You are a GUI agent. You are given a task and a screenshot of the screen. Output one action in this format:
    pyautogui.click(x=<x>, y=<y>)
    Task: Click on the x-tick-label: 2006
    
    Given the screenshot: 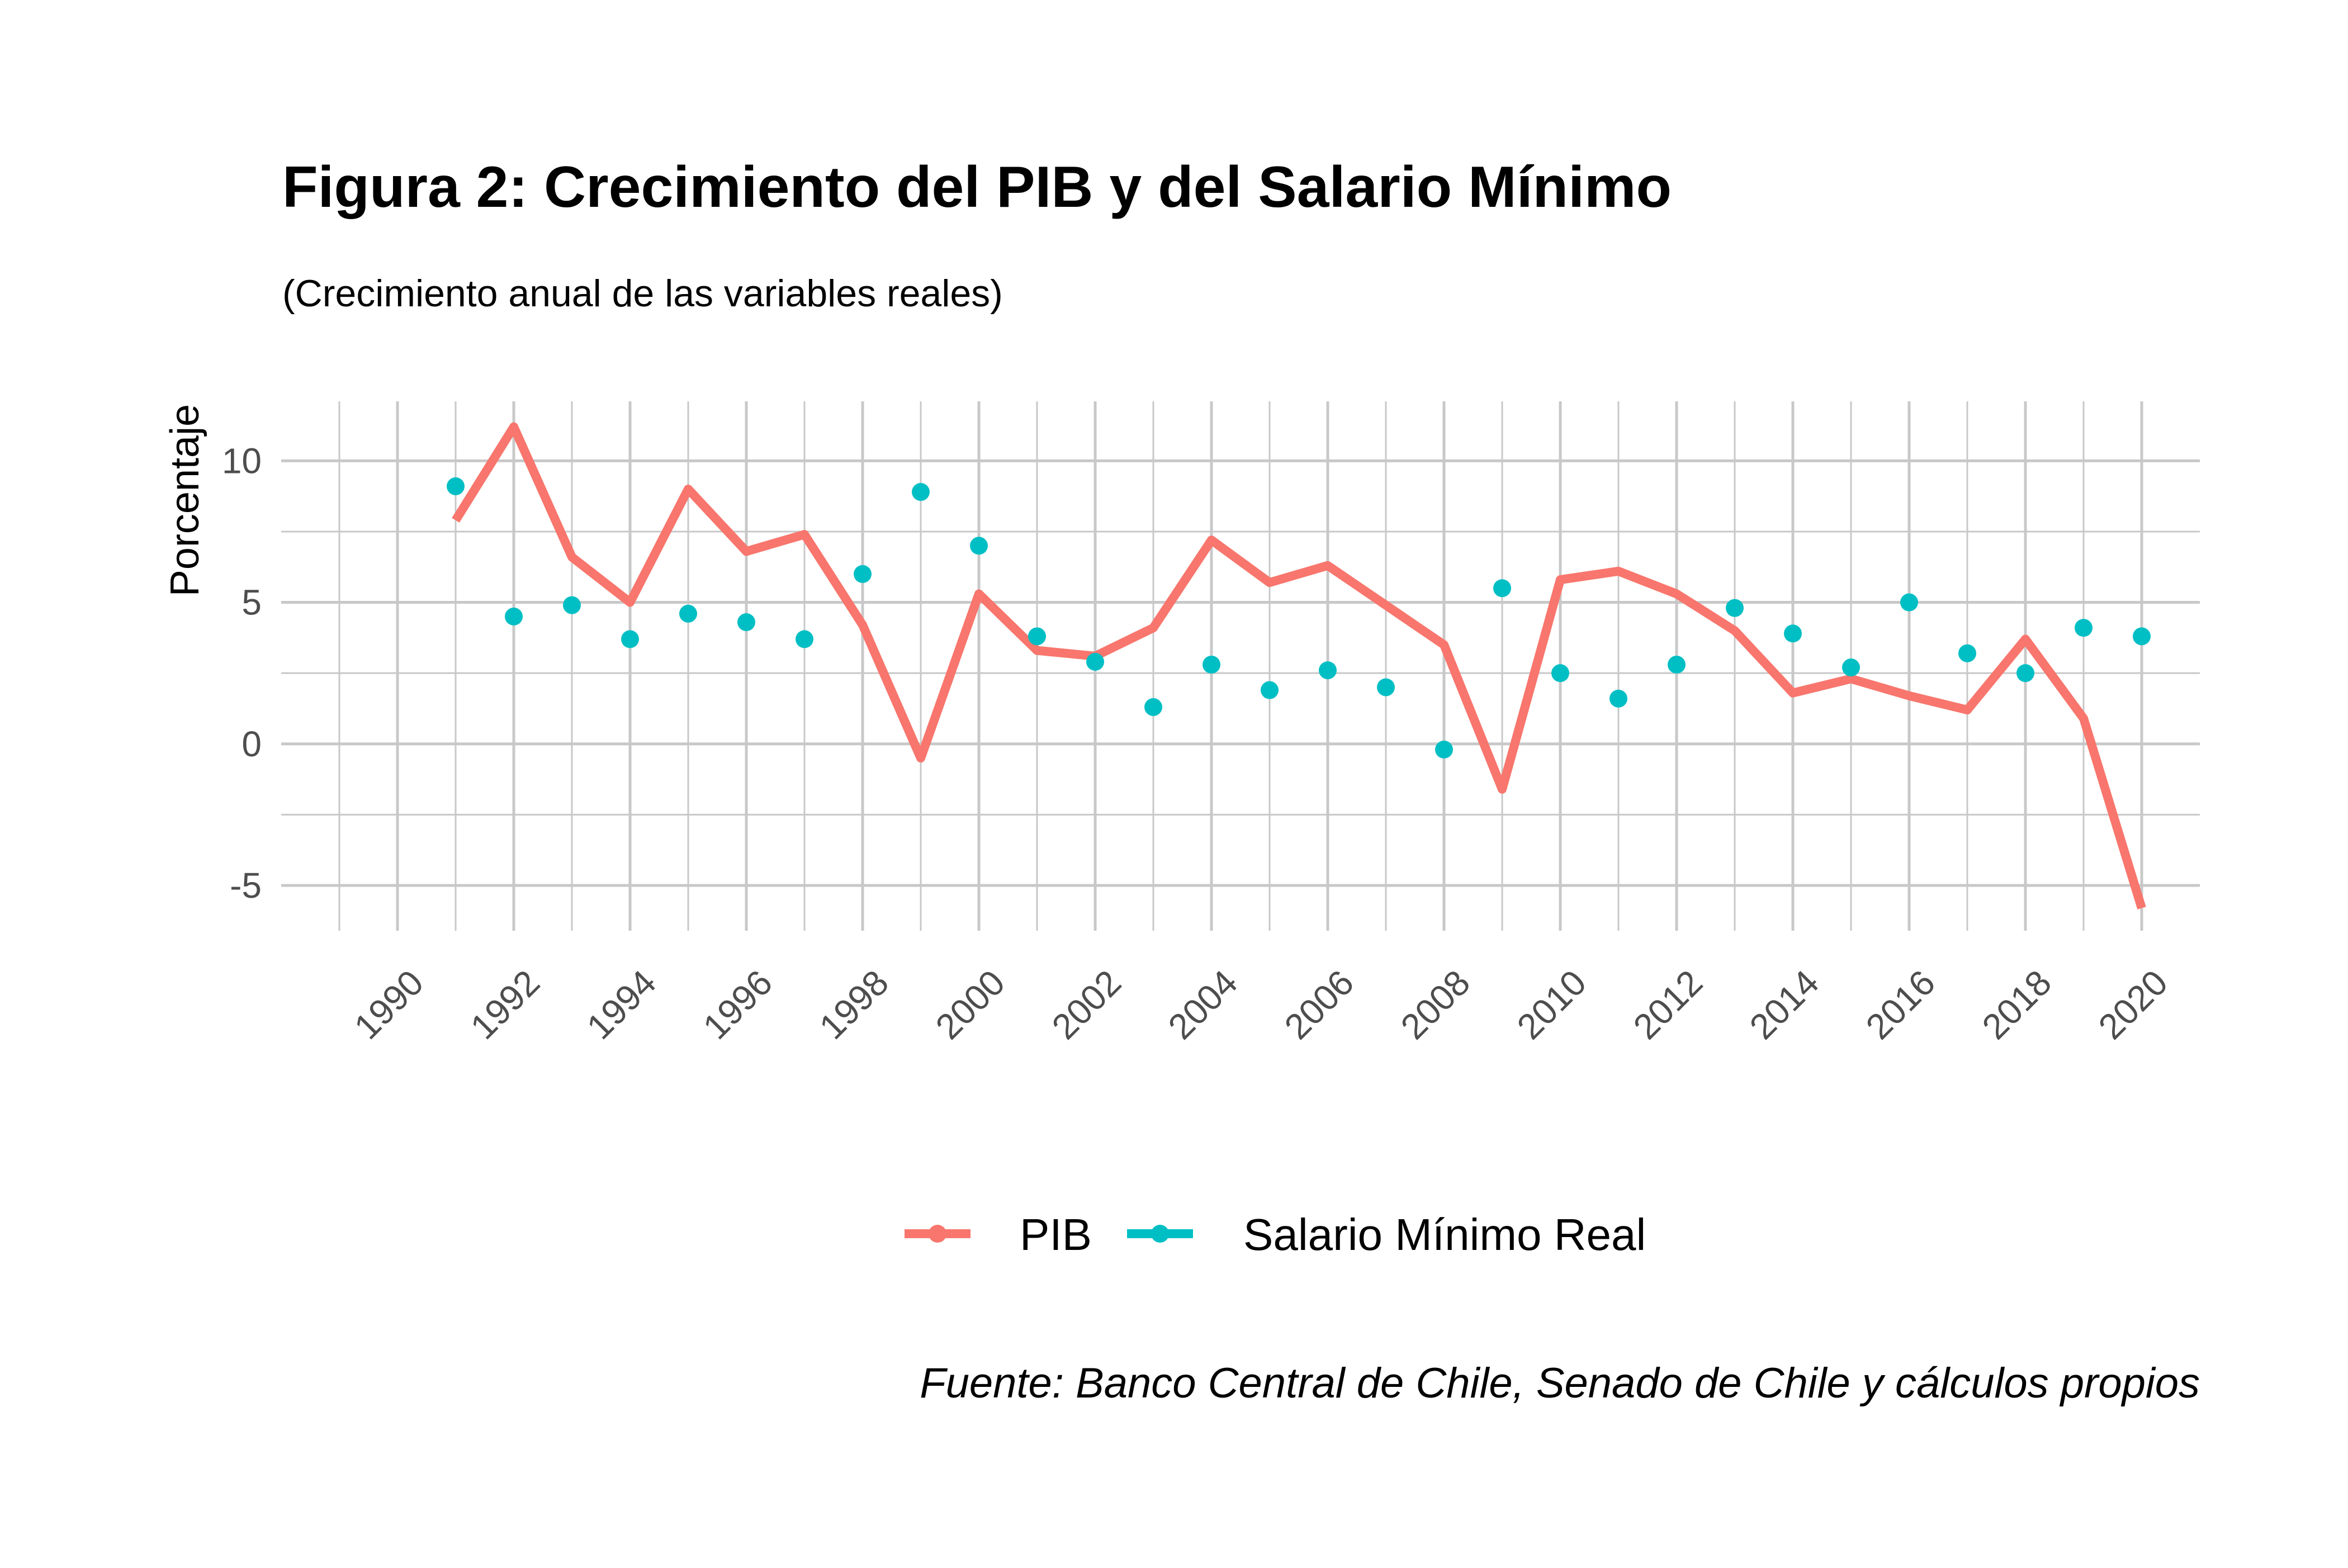 What is the action you would take?
    pyautogui.click(x=1319, y=1004)
    